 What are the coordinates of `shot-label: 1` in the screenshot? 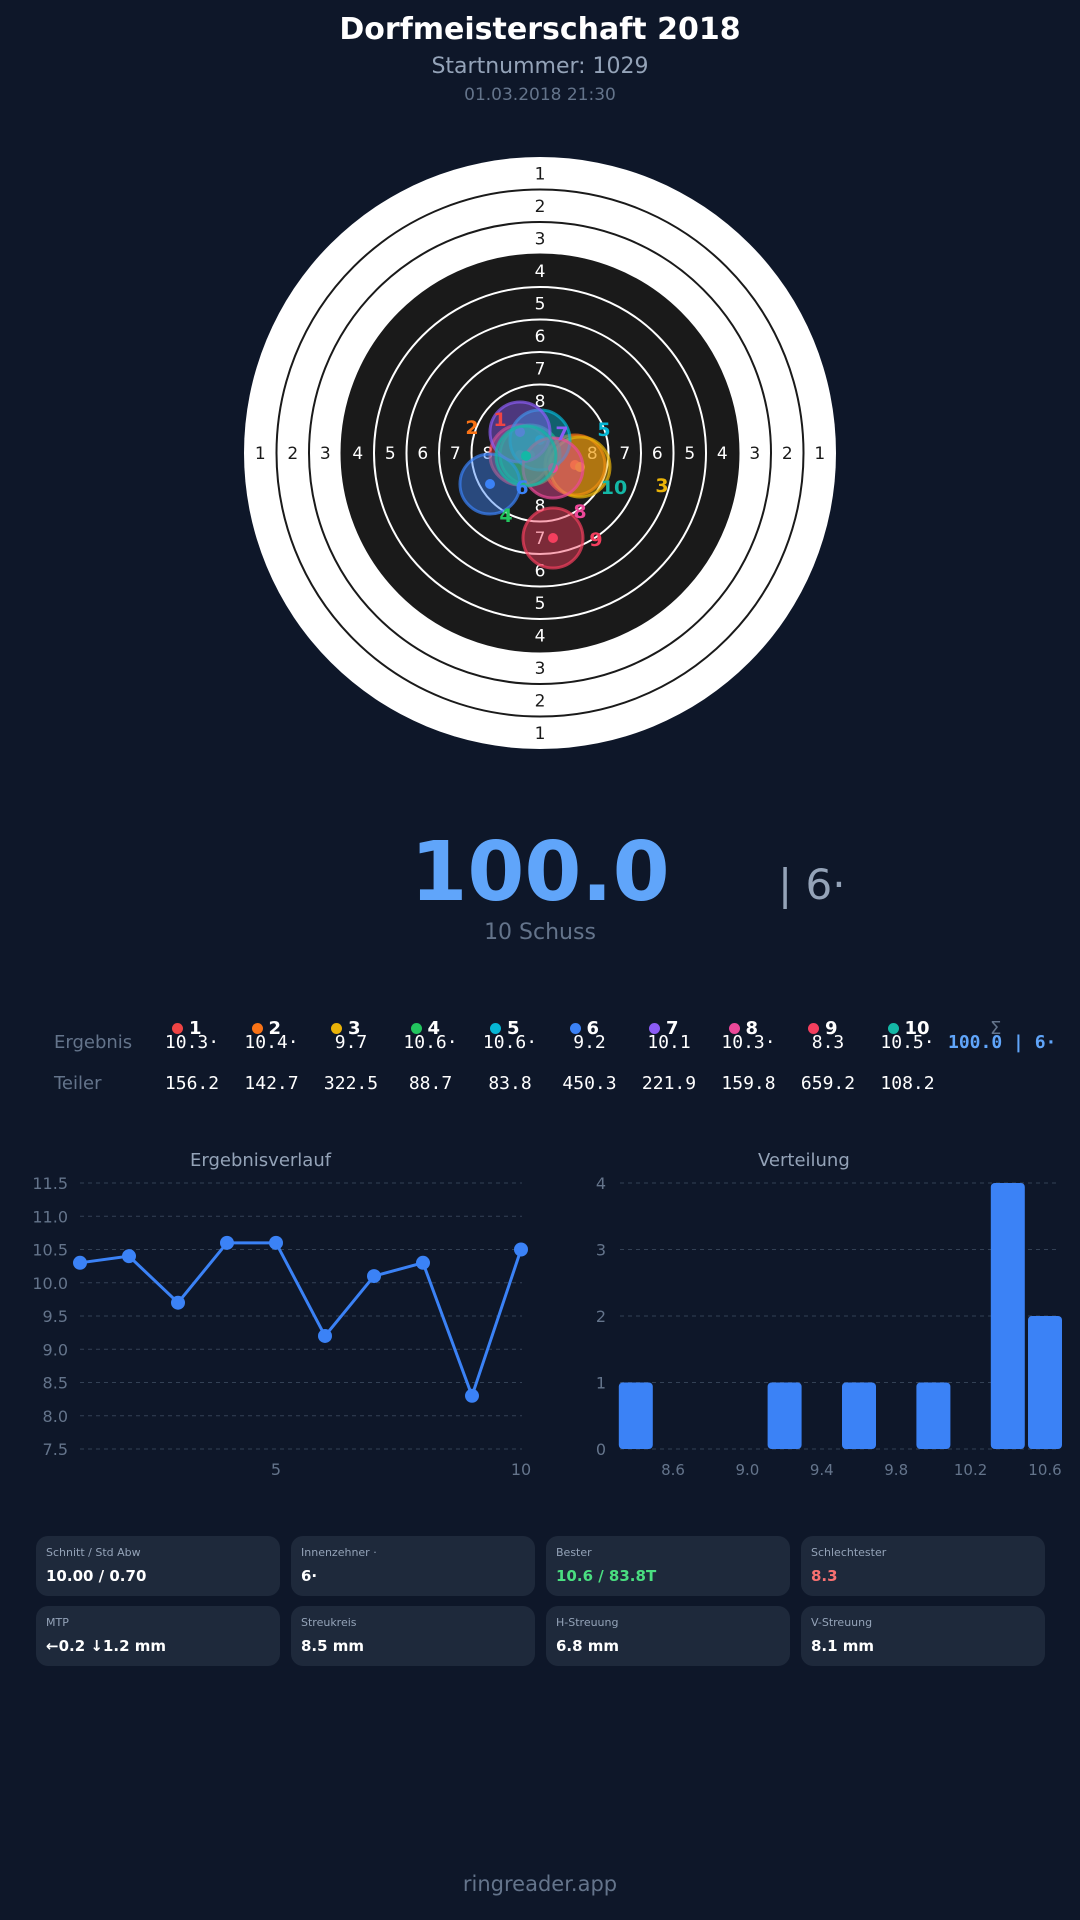 It's located at (499, 420).